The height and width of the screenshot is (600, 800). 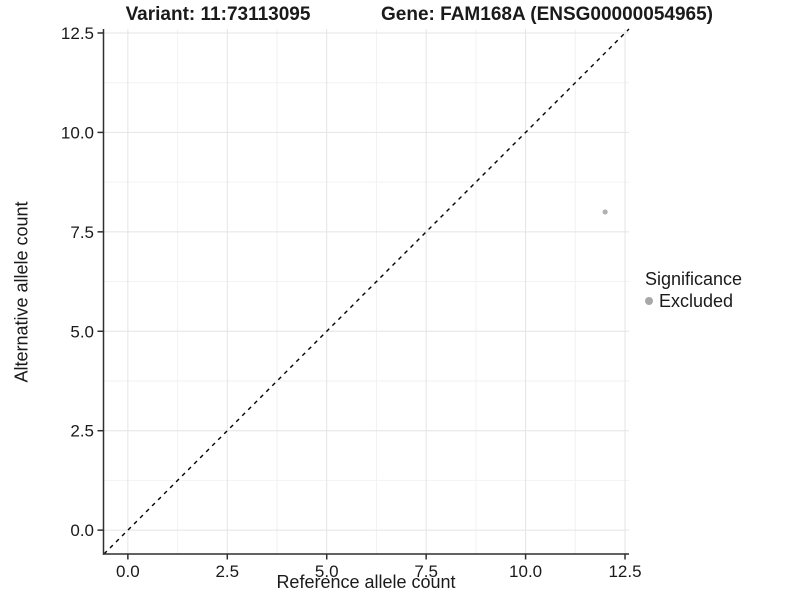 I want to click on x-tick-label: 12.5, so click(x=624, y=571).